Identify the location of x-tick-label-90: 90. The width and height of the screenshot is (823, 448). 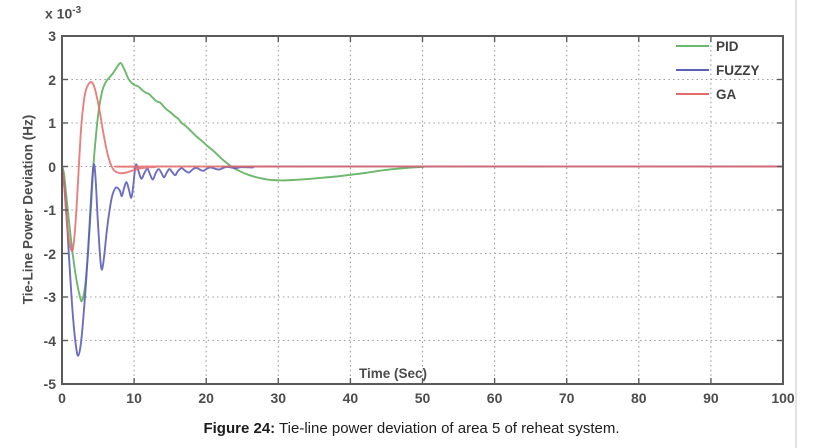
(711, 398).